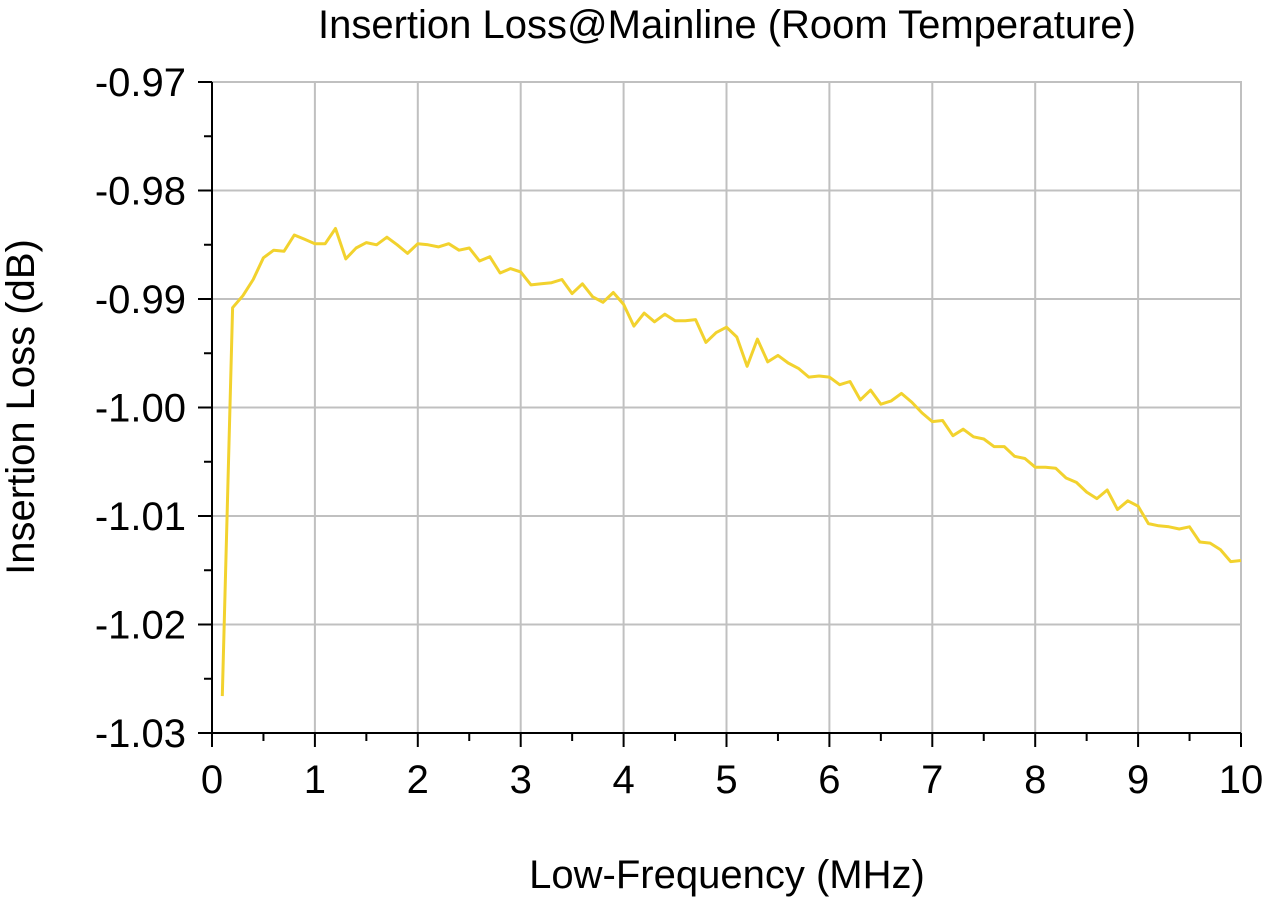  Describe the element at coordinates (1138, 780) in the screenshot. I see `x-tick-label: 9` at that location.